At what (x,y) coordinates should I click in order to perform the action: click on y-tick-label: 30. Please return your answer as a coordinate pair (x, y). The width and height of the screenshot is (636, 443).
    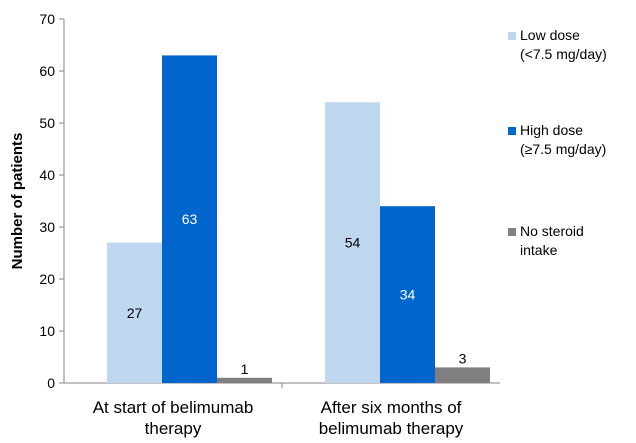
    Looking at the image, I should click on (47, 227).